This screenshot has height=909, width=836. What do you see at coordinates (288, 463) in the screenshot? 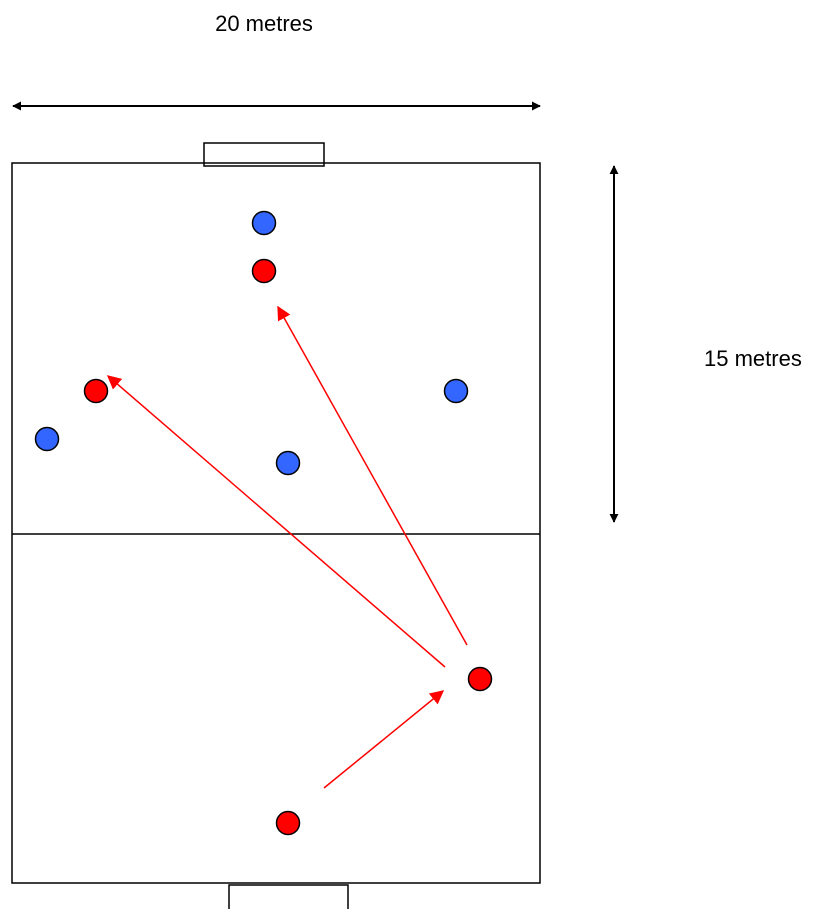
I see `blue-player-center` at bounding box center [288, 463].